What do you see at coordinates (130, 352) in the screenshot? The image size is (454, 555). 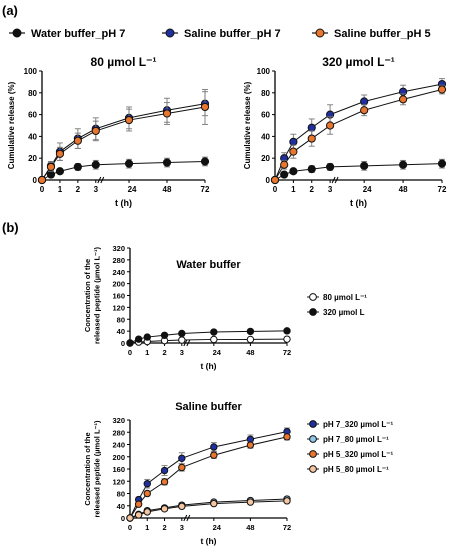 I see `x-tick-label: 0` at bounding box center [130, 352].